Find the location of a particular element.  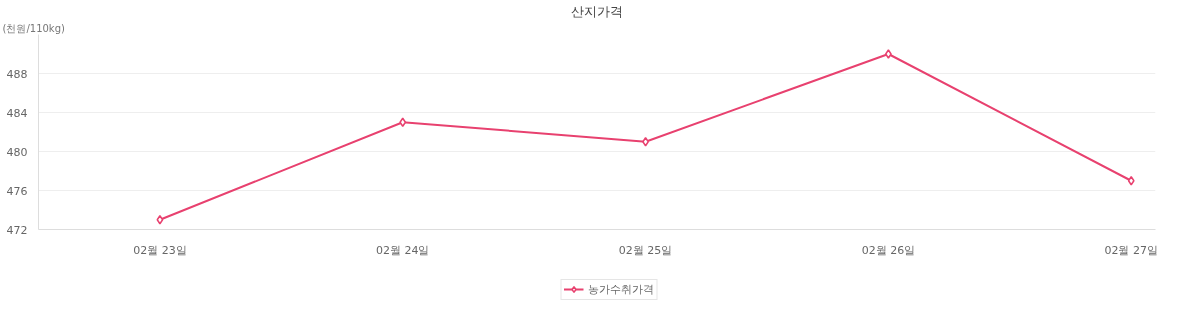

x-tick-label: 02월 27일 is located at coordinates (1131, 250).